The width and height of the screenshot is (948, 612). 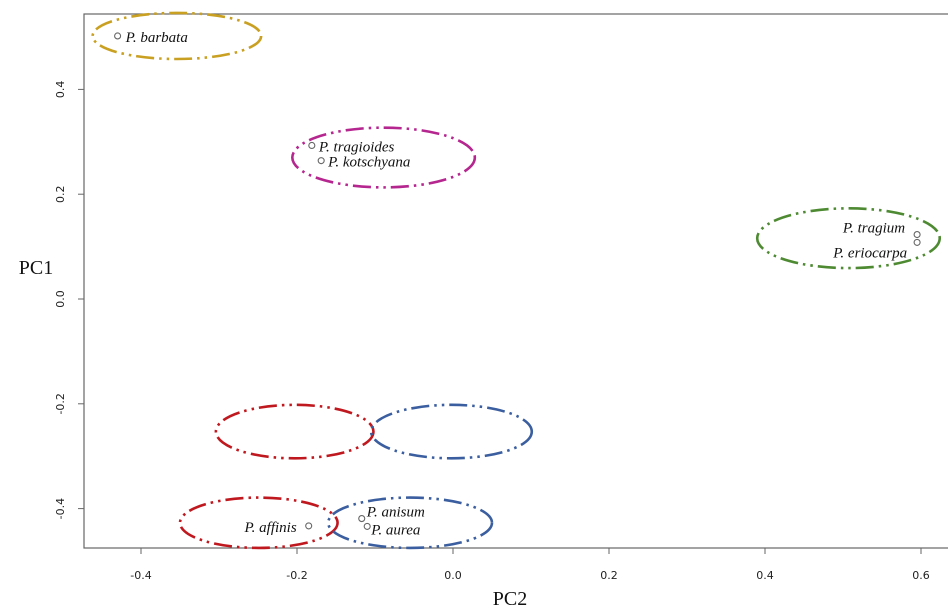 I want to click on x-axis: -0.4 -0.2 0.0 0.2 0.4 0.6, so click(x=530, y=565).